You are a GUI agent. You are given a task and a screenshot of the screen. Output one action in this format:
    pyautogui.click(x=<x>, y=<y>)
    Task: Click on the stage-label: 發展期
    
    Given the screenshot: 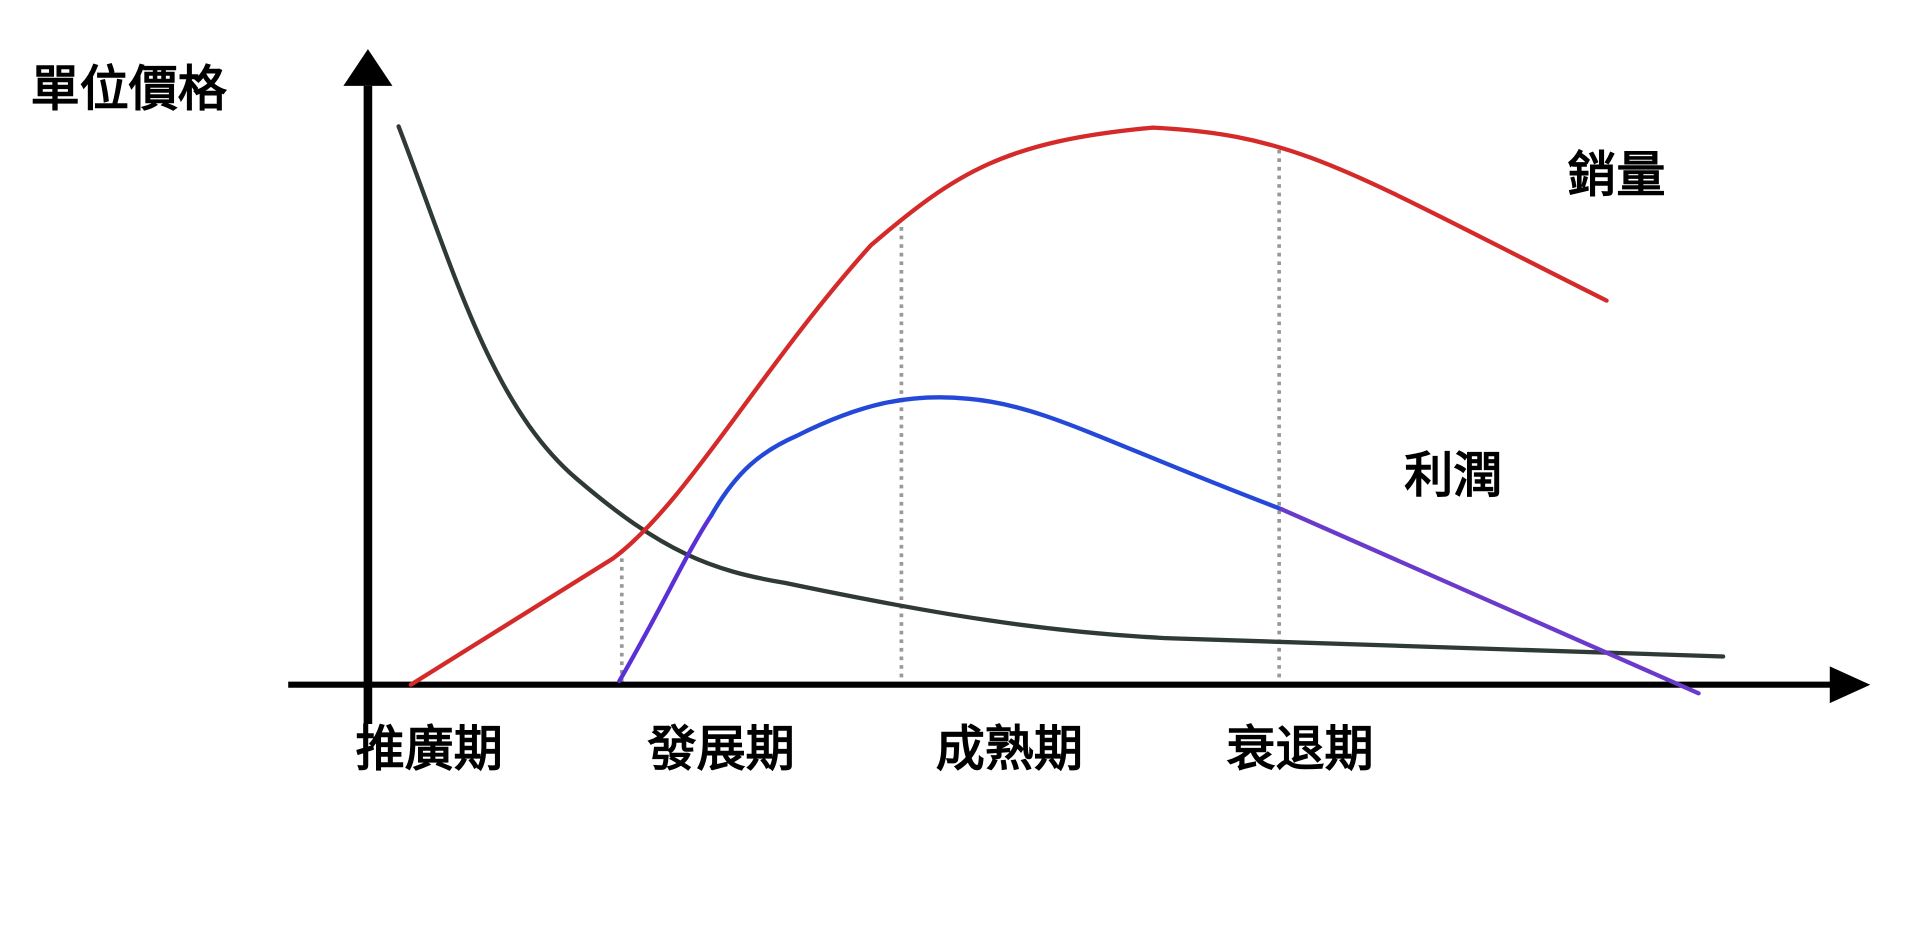 What is the action you would take?
    pyautogui.click(x=721, y=749)
    